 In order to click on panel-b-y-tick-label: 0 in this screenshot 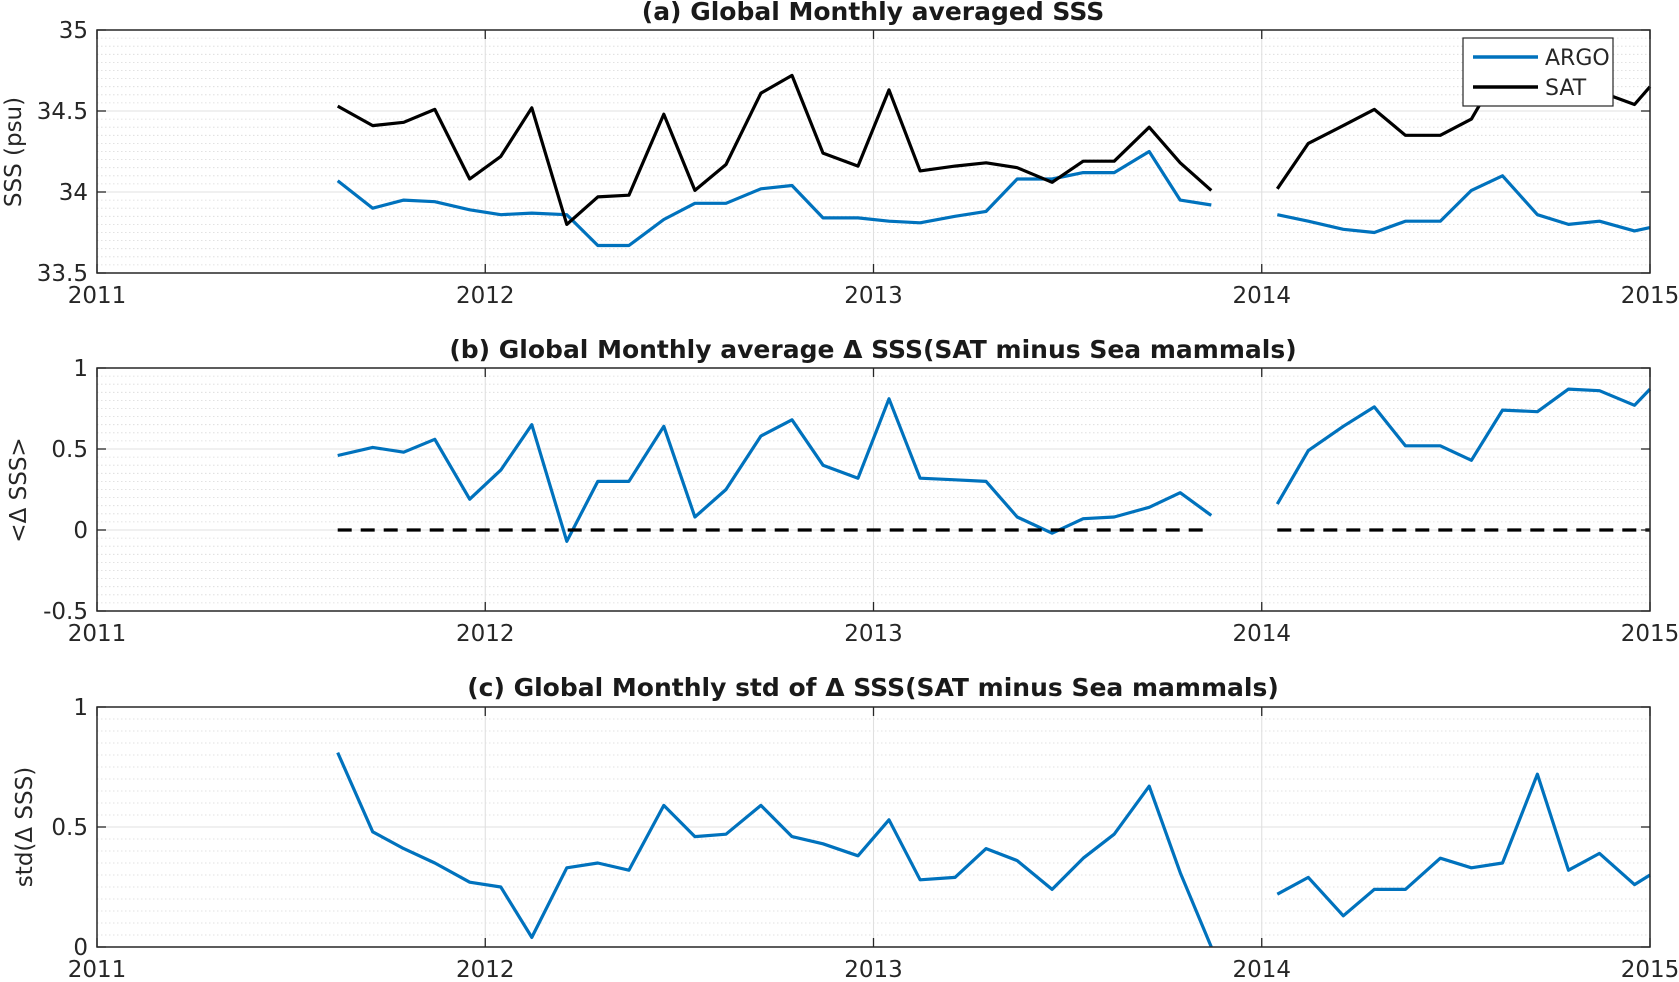, I will do `click(80, 531)`.